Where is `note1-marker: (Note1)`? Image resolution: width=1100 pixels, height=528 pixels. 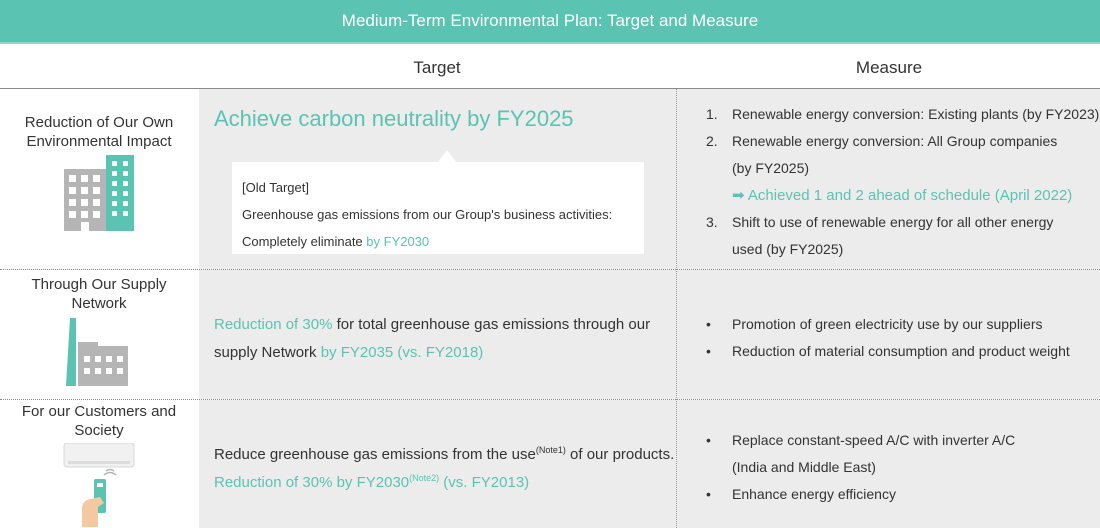 note1-marker: (Note1) is located at coordinates (550, 450).